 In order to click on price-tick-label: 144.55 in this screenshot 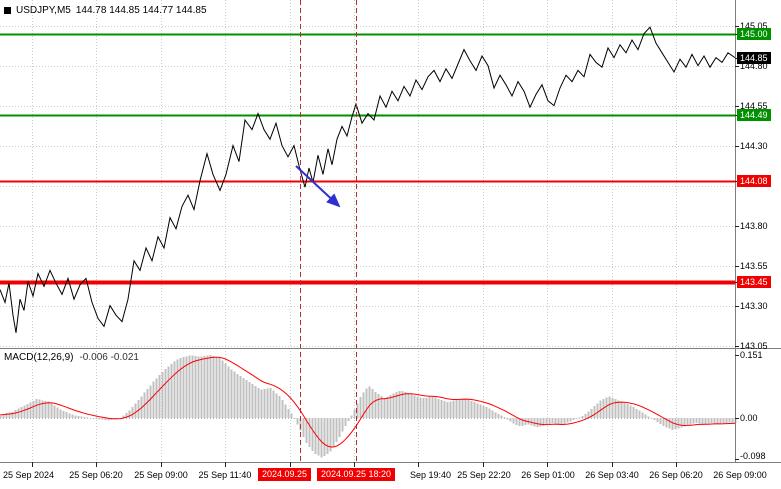, I will do `click(754, 105)`.